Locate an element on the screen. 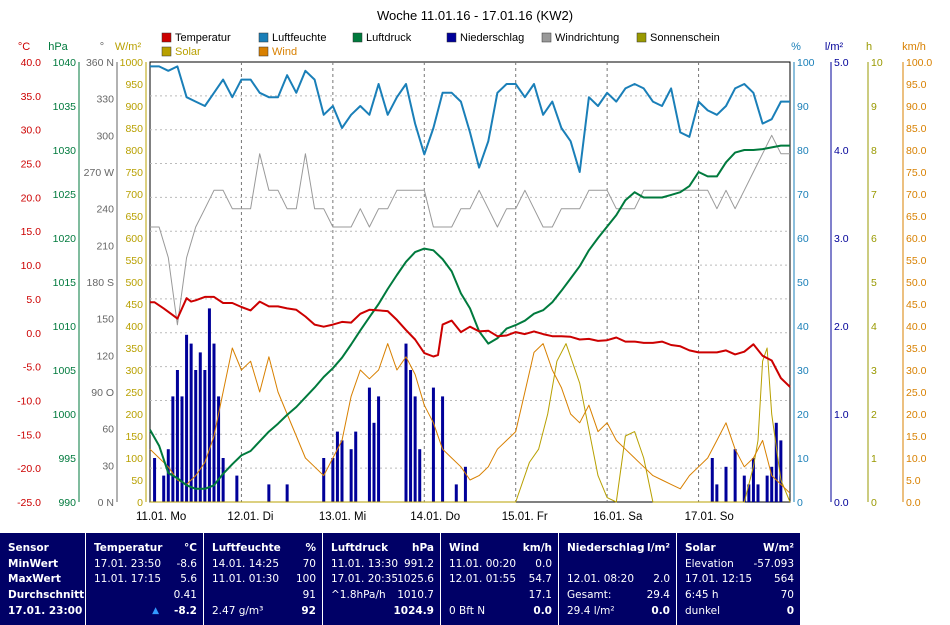 Image resolution: width=950 pixels, height=625 pixels. axis-tick-label: 600 is located at coordinates (134, 239).